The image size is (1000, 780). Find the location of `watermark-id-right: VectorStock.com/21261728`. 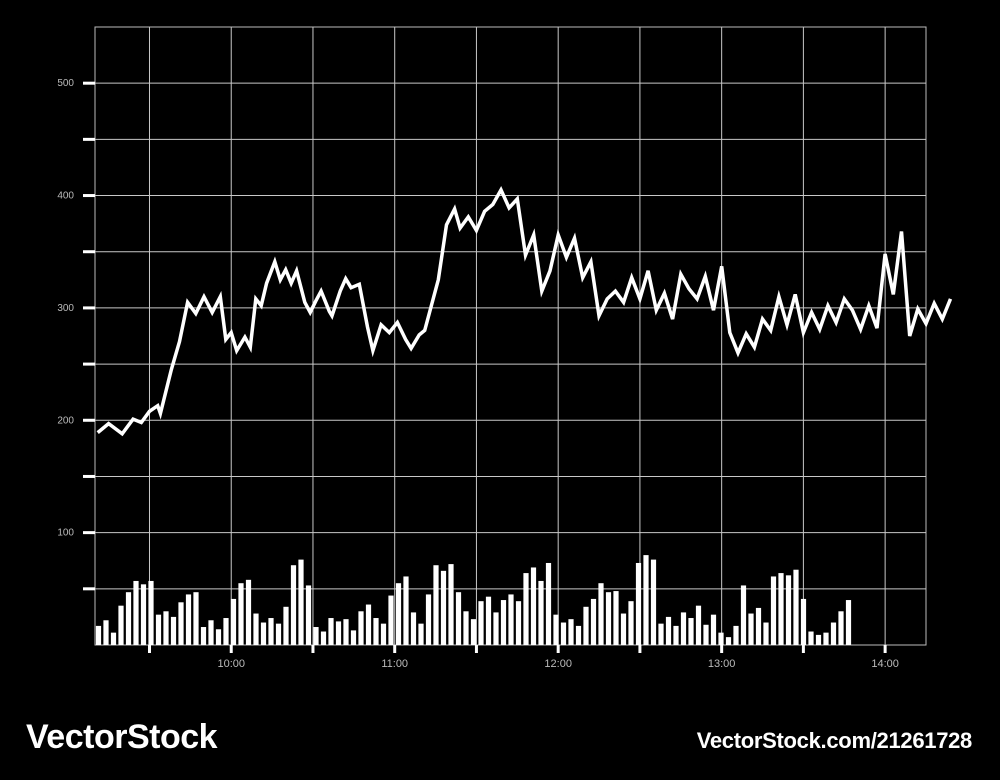

watermark-id-right: VectorStock.com/21261728 is located at coordinates (834, 740).